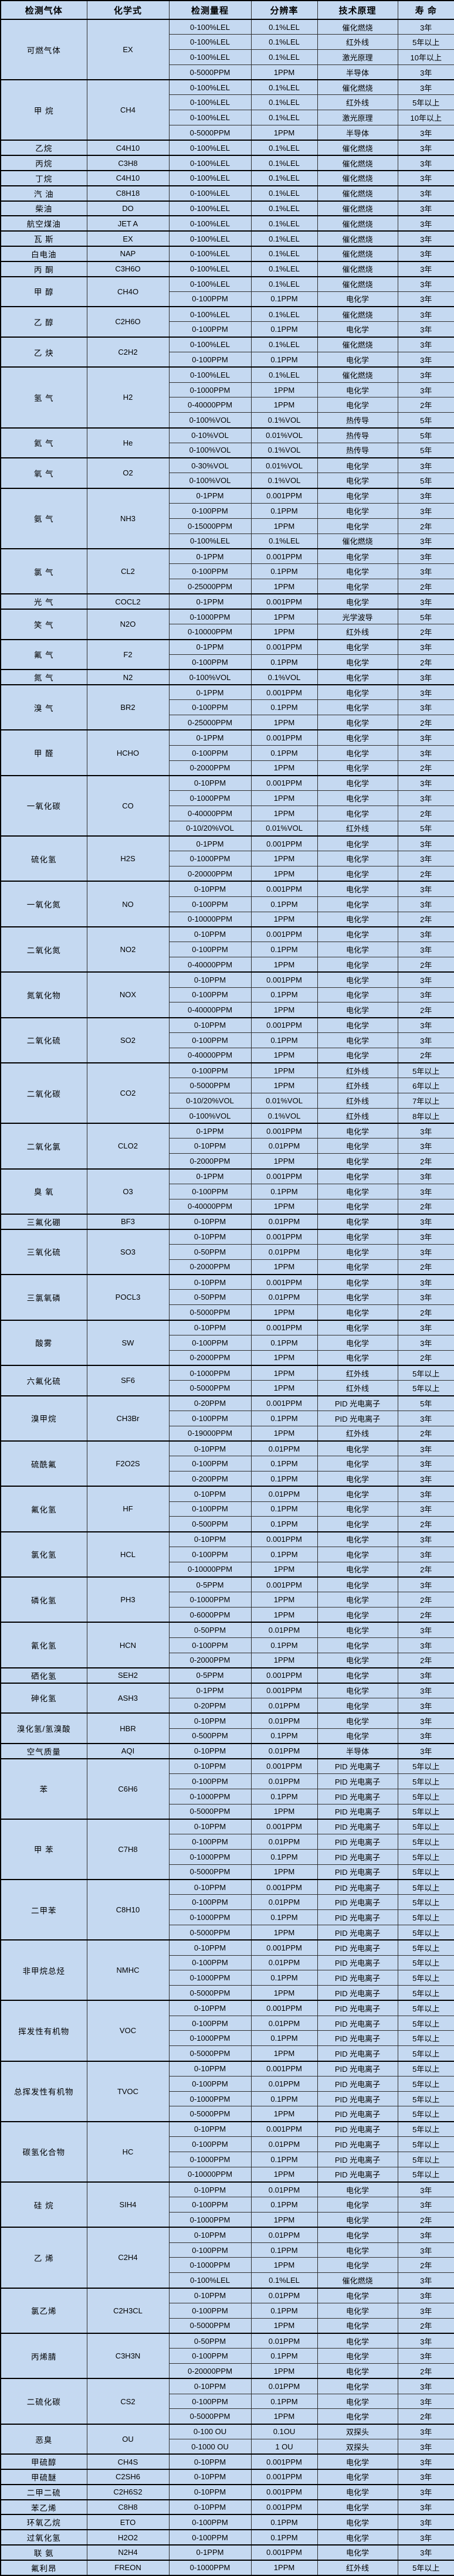  I want to click on table-row: 氨 气 NH3 0-1PPM 0.001PPM 电化学 3年, so click(227, 518).